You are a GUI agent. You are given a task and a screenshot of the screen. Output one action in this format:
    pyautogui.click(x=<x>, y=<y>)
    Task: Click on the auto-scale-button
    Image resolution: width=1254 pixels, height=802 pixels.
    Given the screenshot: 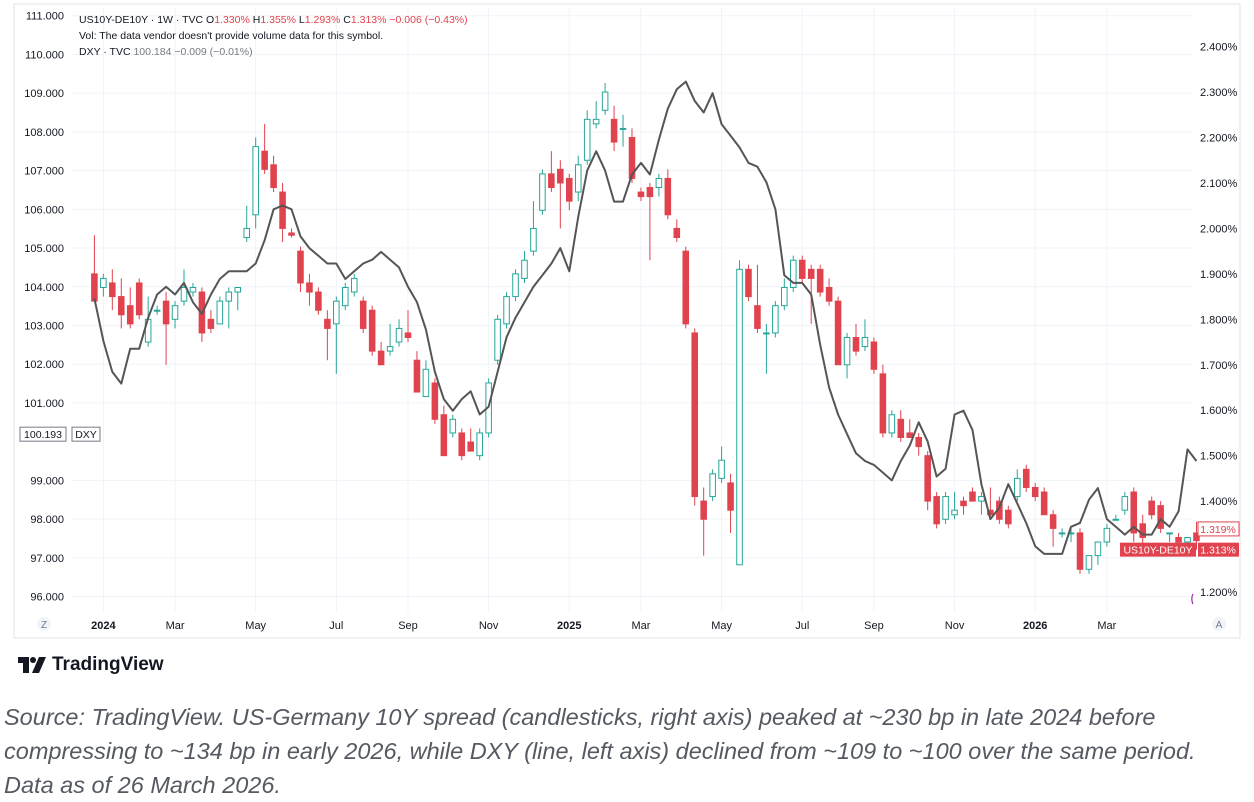 What is the action you would take?
    pyautogui.click(x=1219, y=624)
    